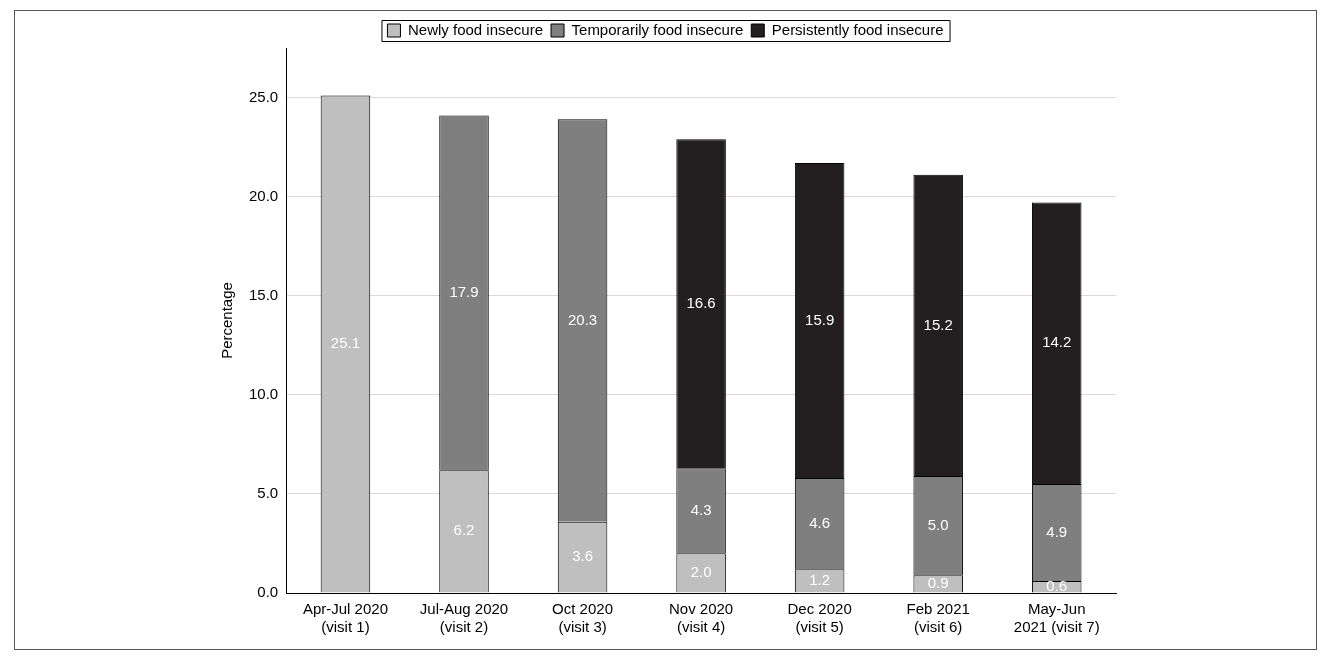 The width and height of the screenshot is (1331, 660). What do you see at coordinates (464, 618) in the screenshot?
I see `x-tick-label: Jul-Aug 2020 (visit 2)` at bounding box center [464, 618].